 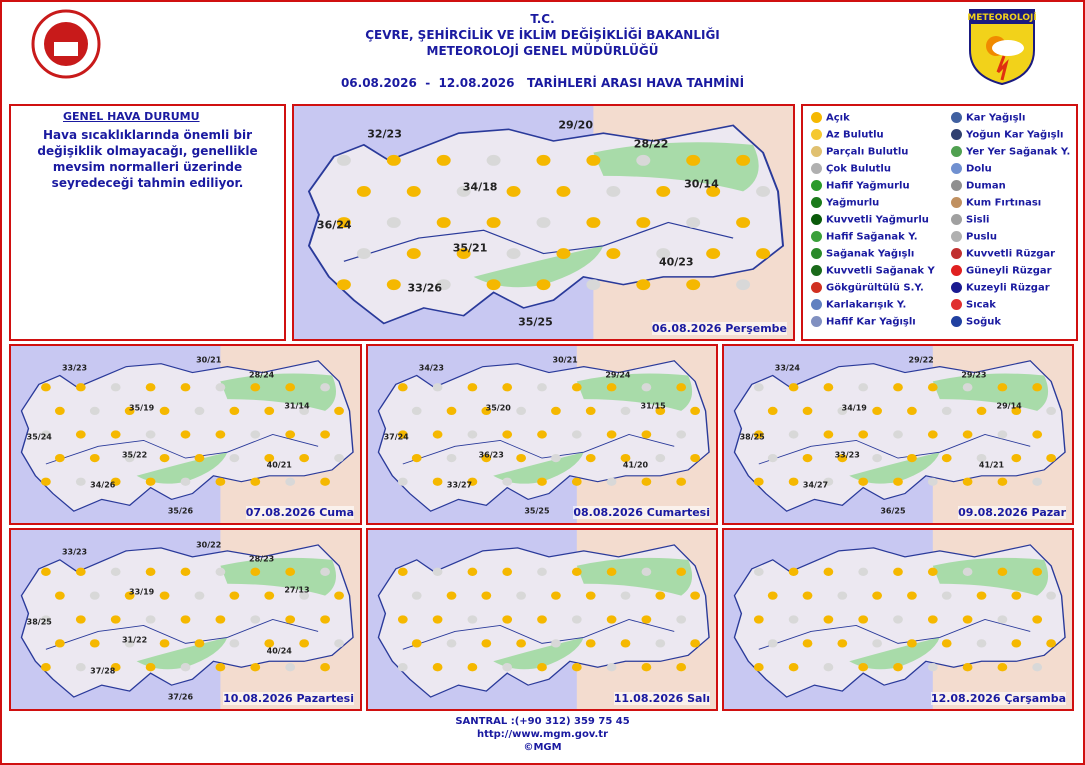 What do you see at coordinates (863, 322) in the screenshot?
I see `legend-item: Hafif Kar Yağışlı` at bounding box center [863, 322].